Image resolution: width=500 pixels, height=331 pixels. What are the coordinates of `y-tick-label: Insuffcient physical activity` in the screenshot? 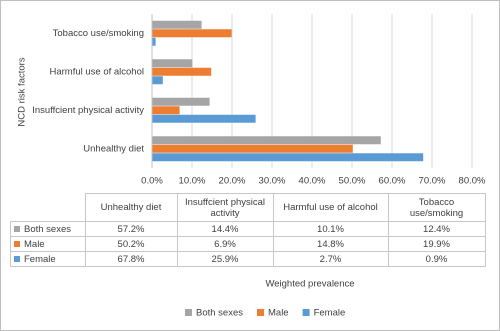 It's located at (88, 110).